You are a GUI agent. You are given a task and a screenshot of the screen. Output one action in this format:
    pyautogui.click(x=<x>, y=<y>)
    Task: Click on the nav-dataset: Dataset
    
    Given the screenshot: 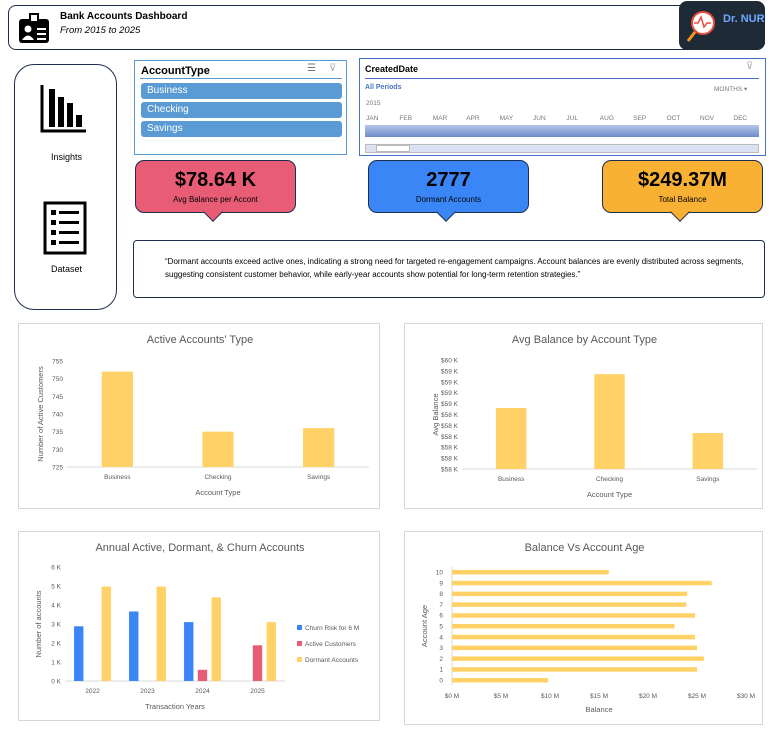 What is the action you would take?
    pyautogui.click(x=66, y=269)
    